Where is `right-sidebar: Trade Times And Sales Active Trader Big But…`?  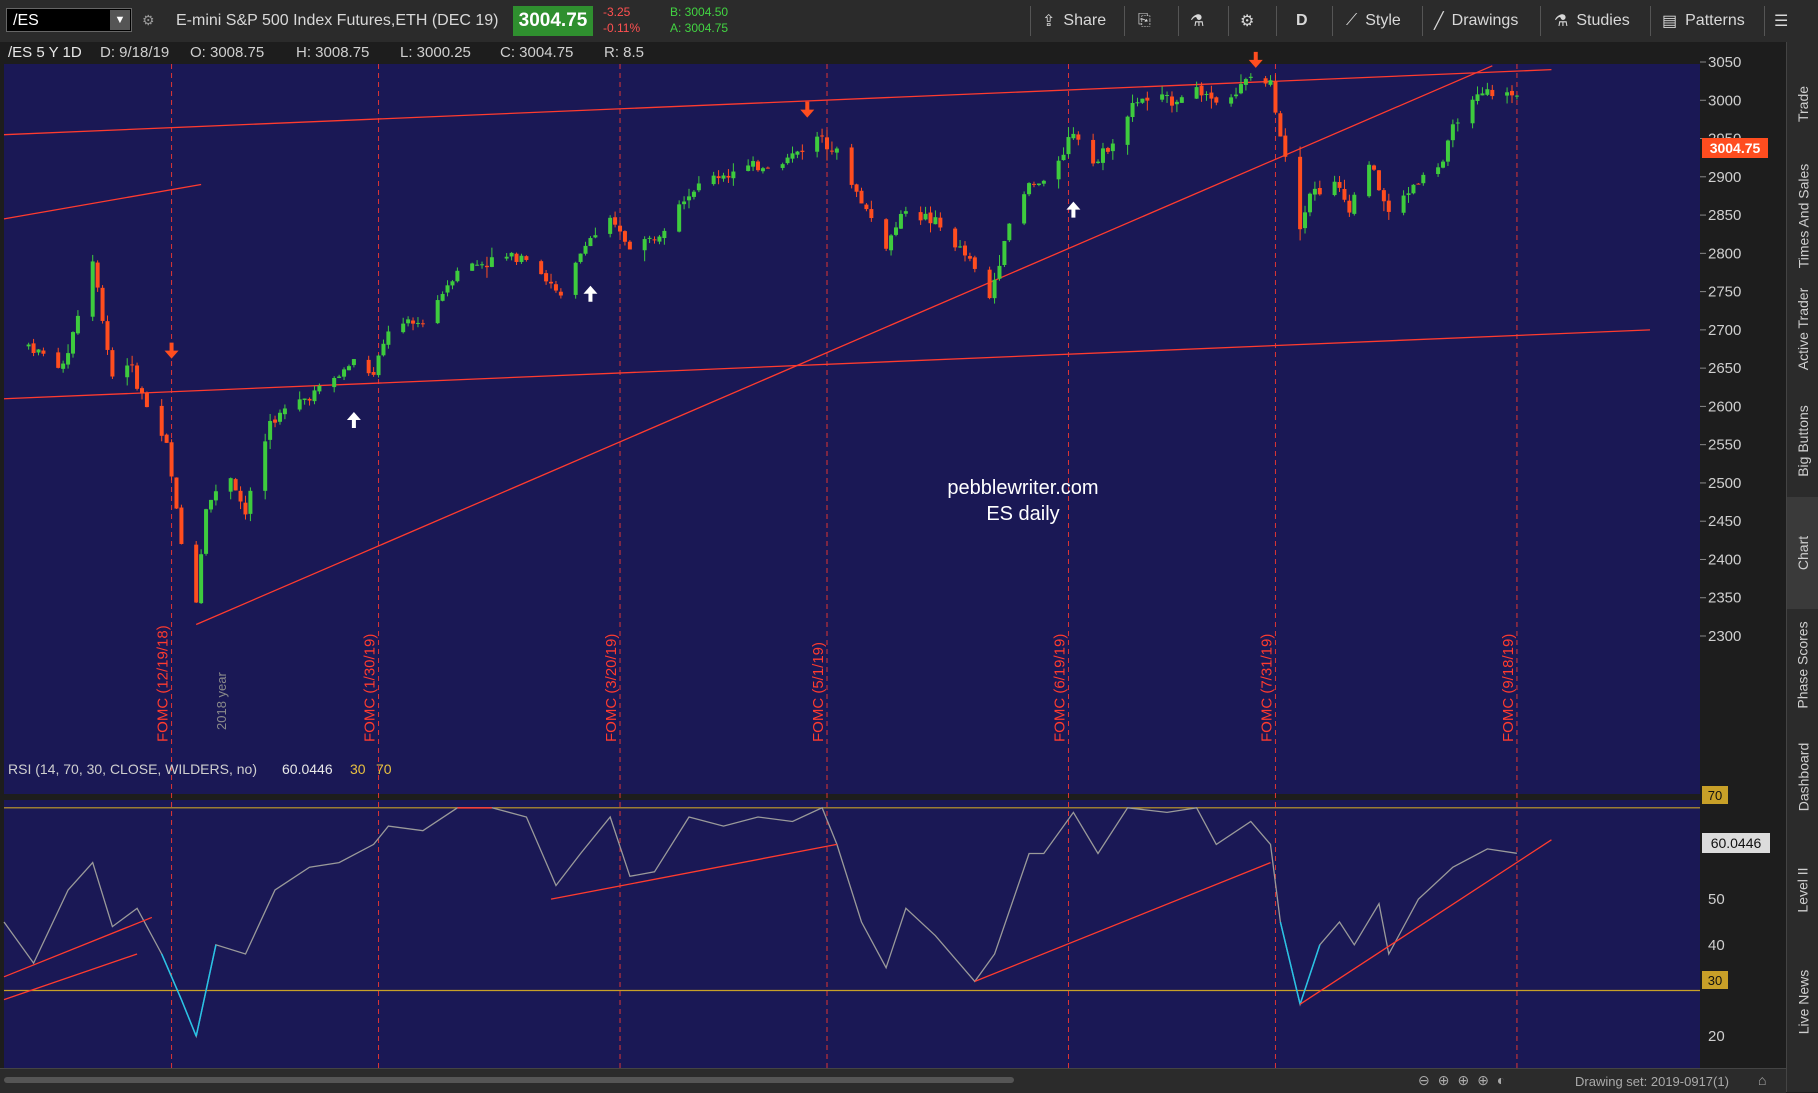 right-sidebar: Trade Times And Sales Active Trader Big But… is located at coordinates (1802, 567).